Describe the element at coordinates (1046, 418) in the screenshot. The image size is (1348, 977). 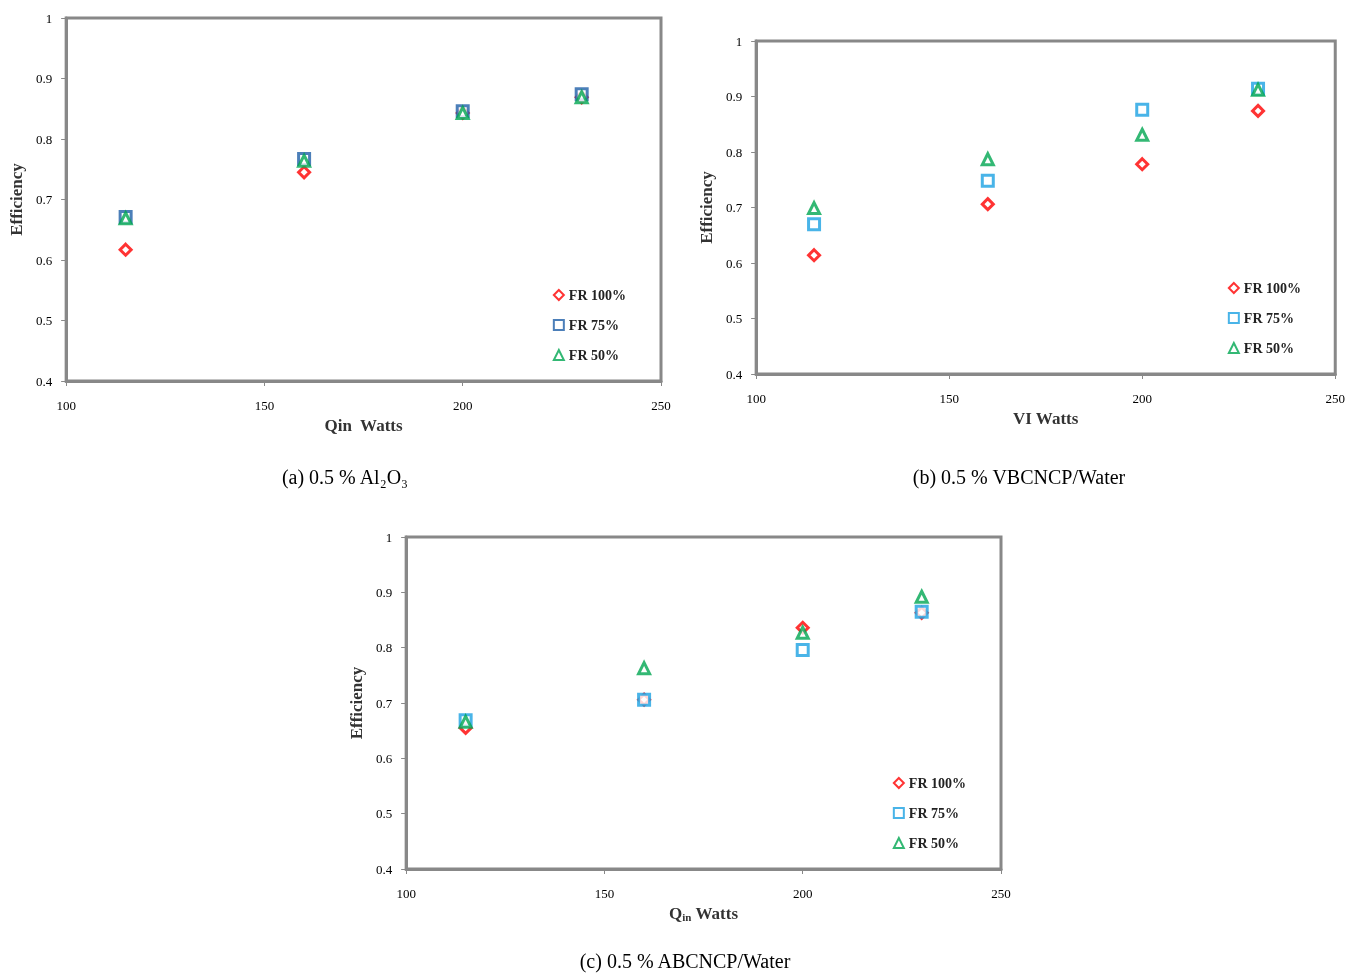
I see `x-axis-title: VI Watts` at that location.